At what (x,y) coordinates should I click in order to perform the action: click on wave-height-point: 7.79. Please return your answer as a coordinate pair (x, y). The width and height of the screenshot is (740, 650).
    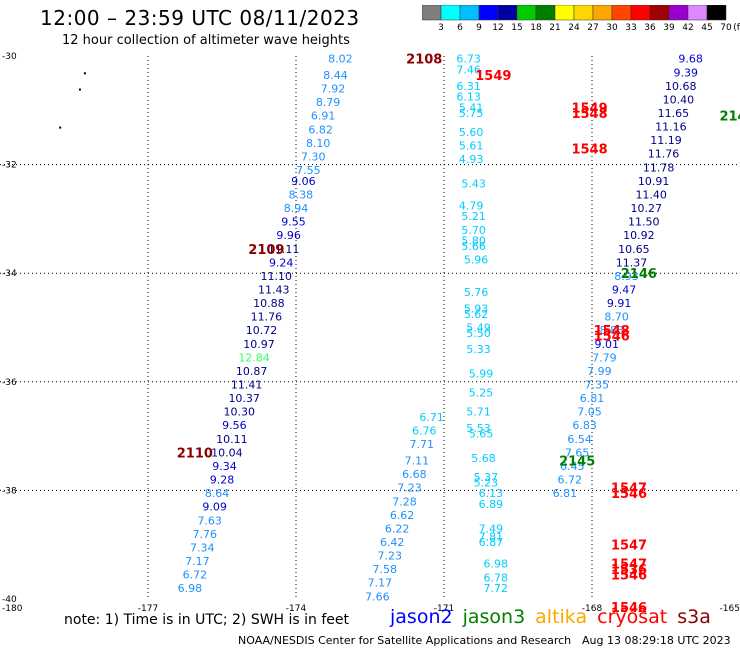
    Looking at the image, I should click on (604, 357).